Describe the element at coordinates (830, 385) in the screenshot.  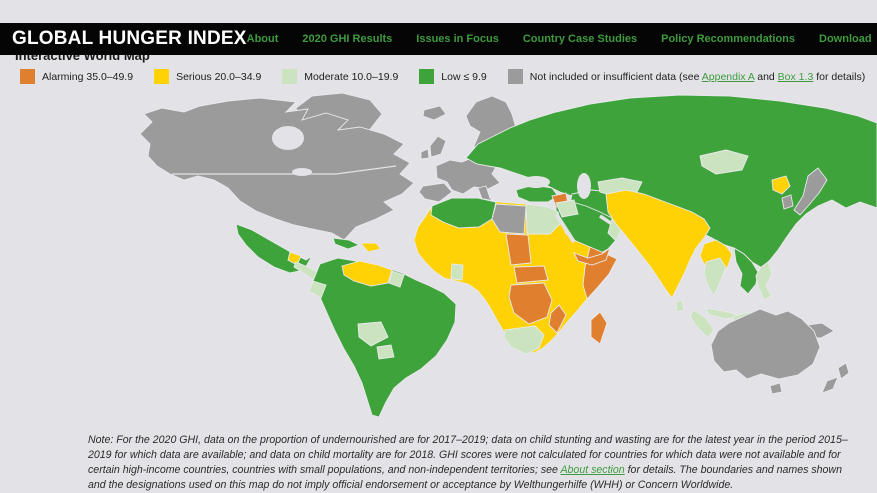
I see `region-new-zealand-south` at that location.